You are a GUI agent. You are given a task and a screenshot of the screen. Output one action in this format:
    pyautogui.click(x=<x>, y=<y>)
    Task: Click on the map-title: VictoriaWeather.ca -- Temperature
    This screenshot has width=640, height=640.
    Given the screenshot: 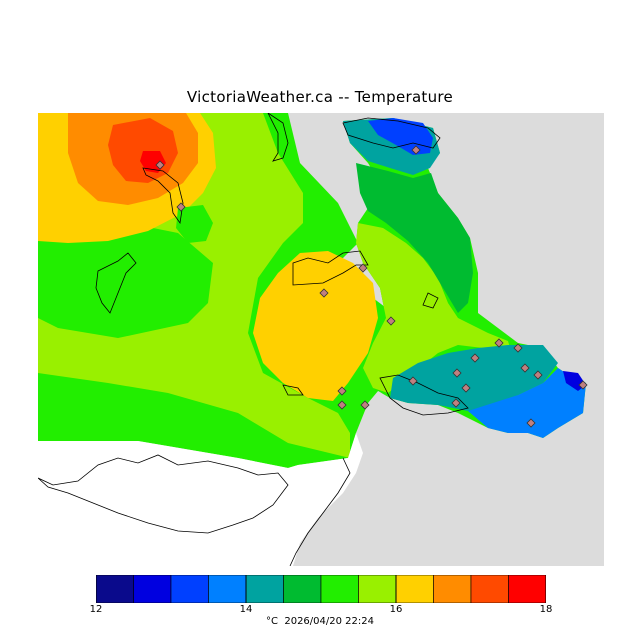 What is the action you would take?
    pyautogui.click(x=320, y=97)
    